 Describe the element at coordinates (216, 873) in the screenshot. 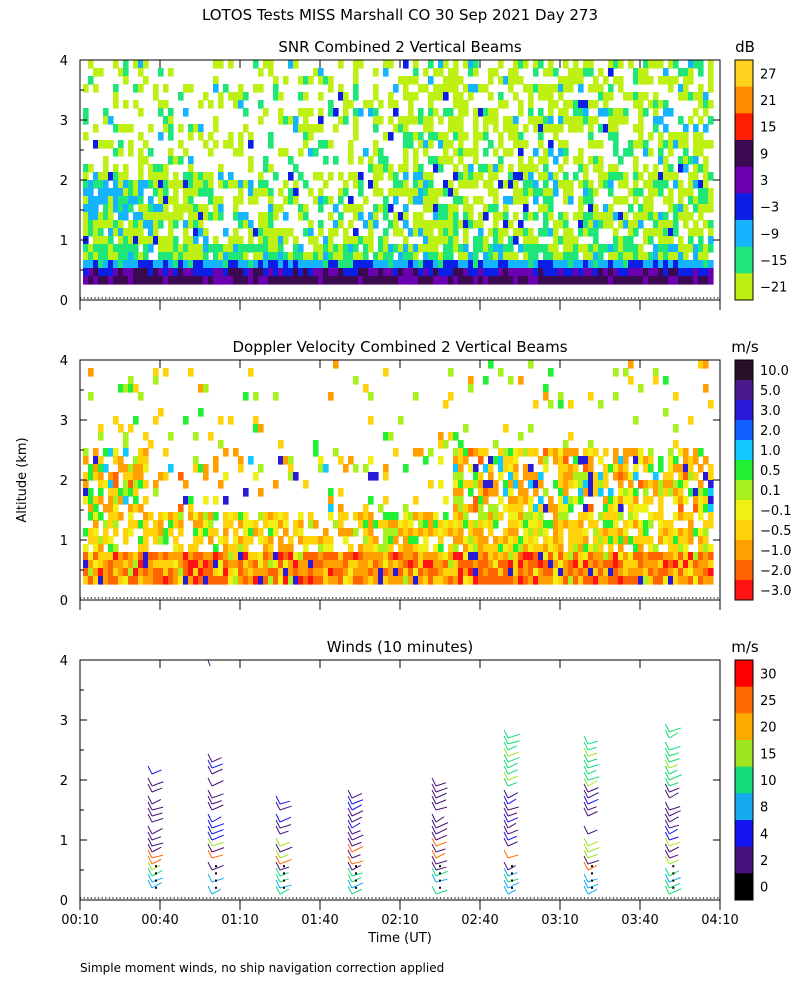

I see `wind-gate-dot` at that location.